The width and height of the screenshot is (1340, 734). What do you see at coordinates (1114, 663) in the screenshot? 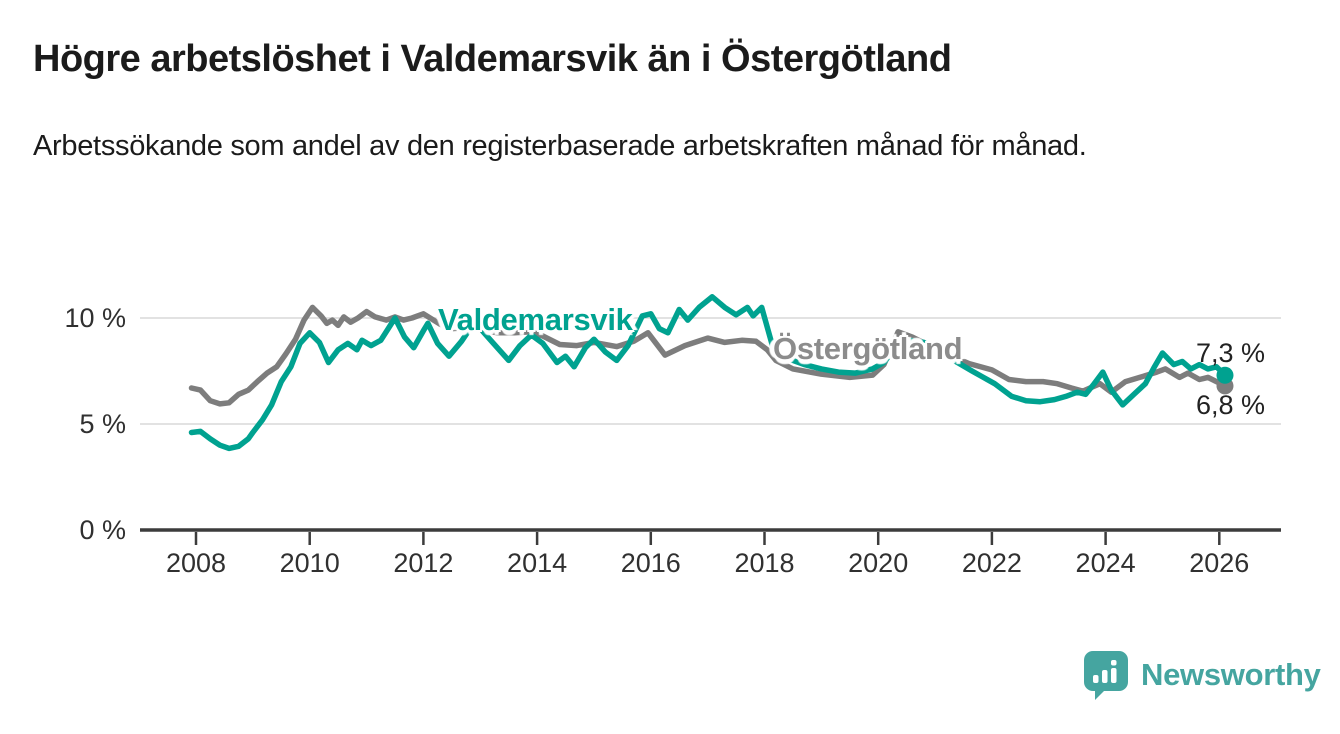
I see `logo-dot` at bounding box center [1114, 663].